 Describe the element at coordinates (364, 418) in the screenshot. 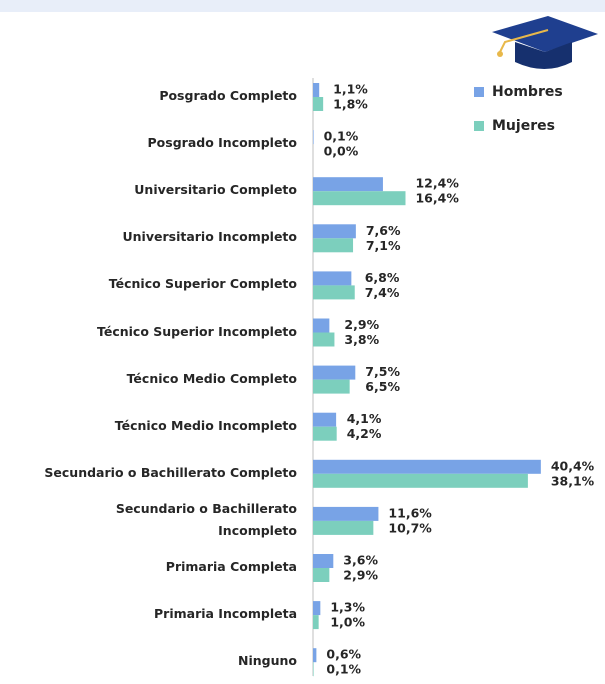

I see `value-label: 4,1%` at that location.